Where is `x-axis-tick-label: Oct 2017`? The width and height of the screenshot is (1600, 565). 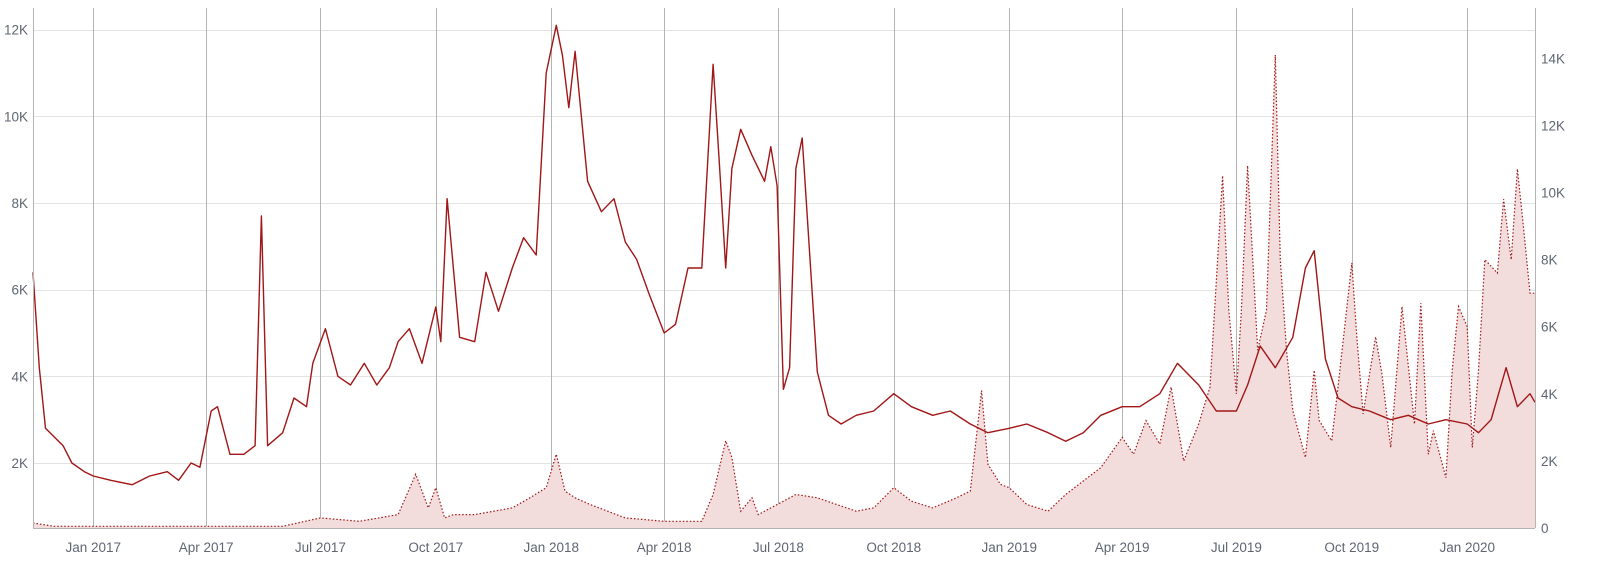 x-axis-tick-label: Oct 2017 is located at coordinates (435, 547).